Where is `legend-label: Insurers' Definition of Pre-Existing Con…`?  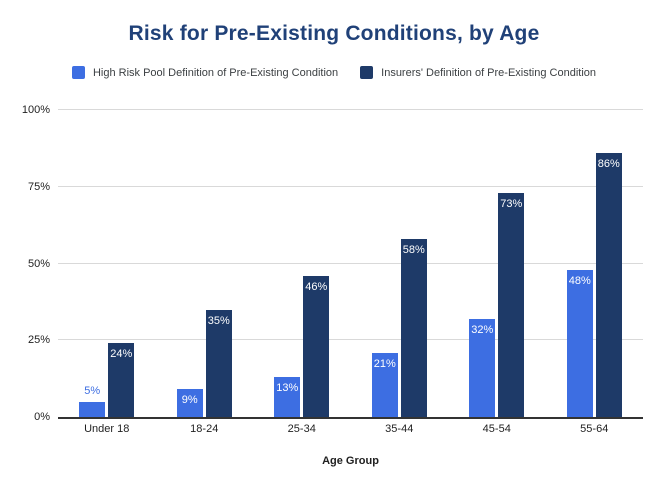
legend-label: Insurers' Definition of Pre-Existing Con… is located at coordinates (489, 72).